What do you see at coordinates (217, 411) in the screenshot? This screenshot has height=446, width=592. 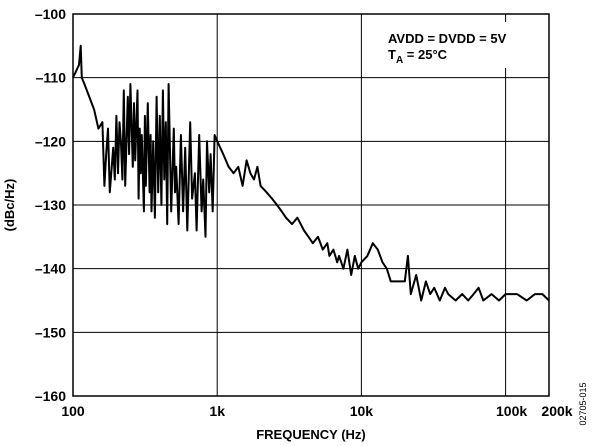 I see `x-tick-label-1: 1k` at bounding box center [217, 411].